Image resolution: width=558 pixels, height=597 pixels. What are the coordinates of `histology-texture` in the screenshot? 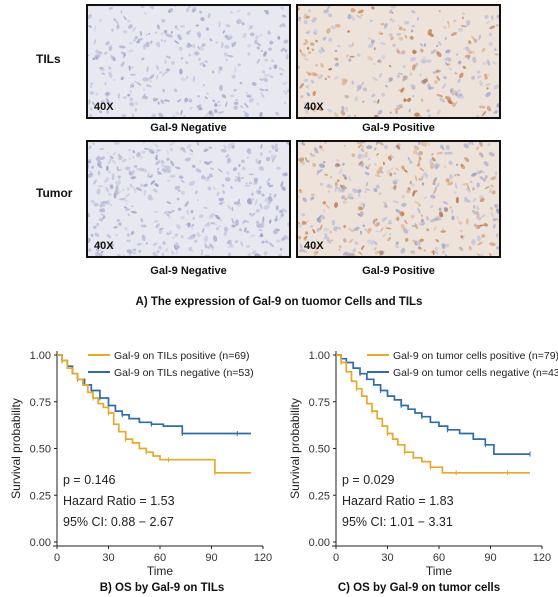 It's located at (398, 199).